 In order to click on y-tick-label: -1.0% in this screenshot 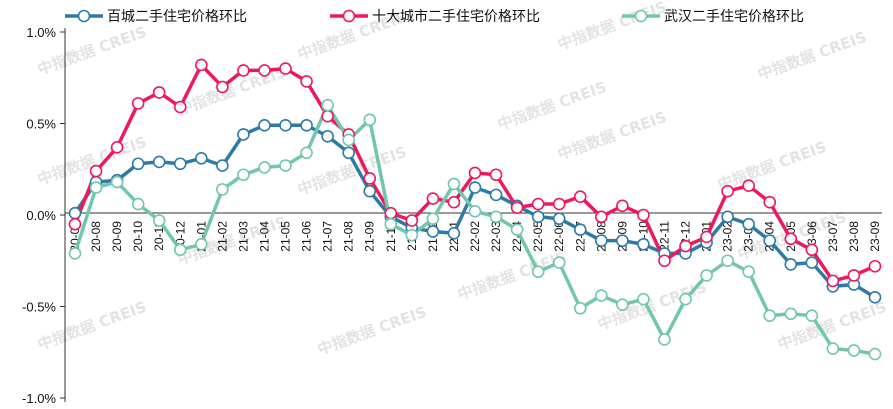, I will do `click(39, 398)`.